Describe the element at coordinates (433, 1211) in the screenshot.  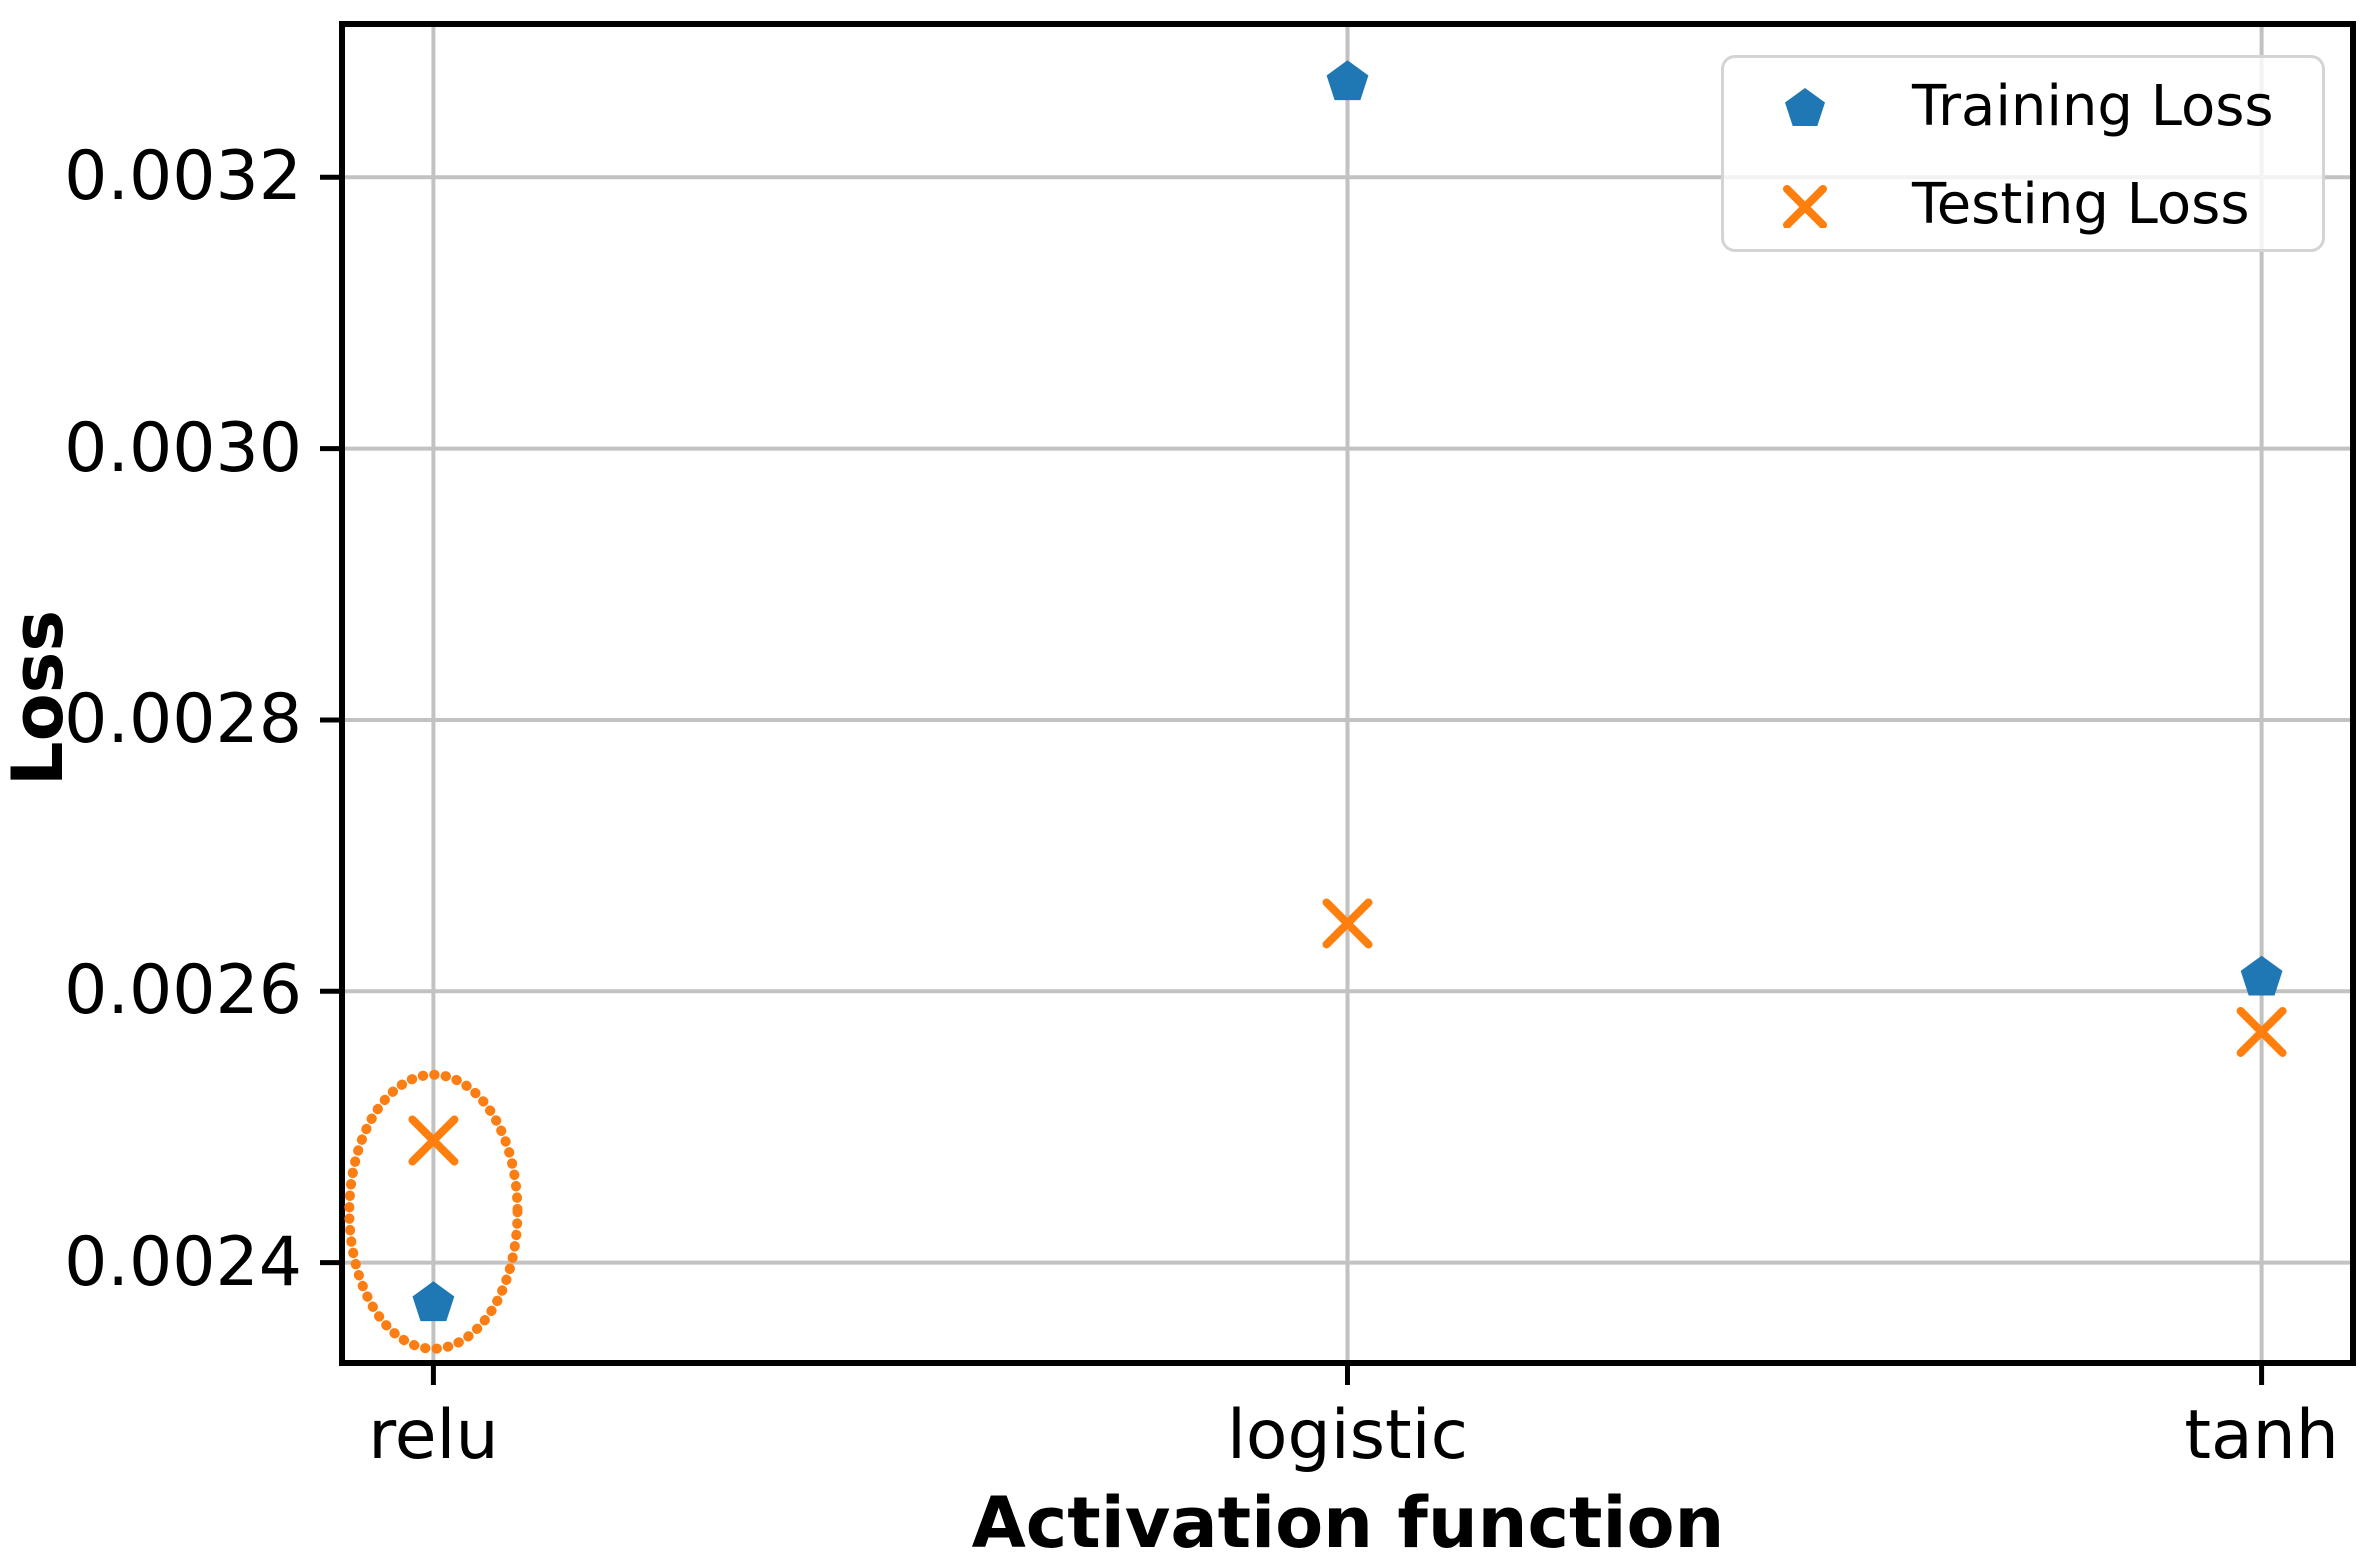
I see `highlight-ellipse-annotation` at that location.